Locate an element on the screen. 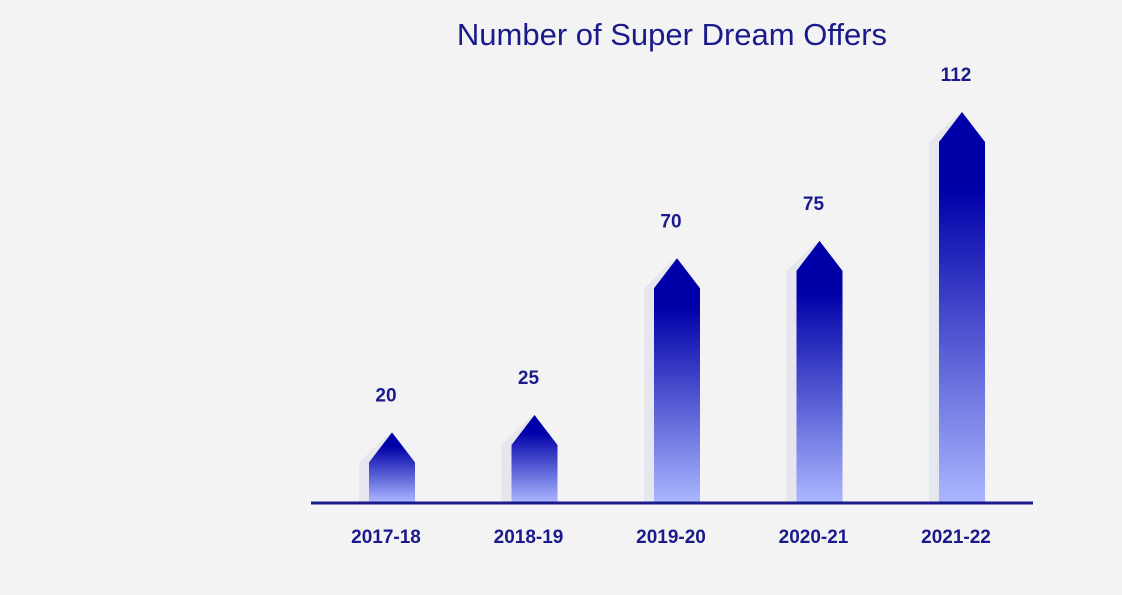  data-label-2017-18: 20 is located at coordinates (385, 395).